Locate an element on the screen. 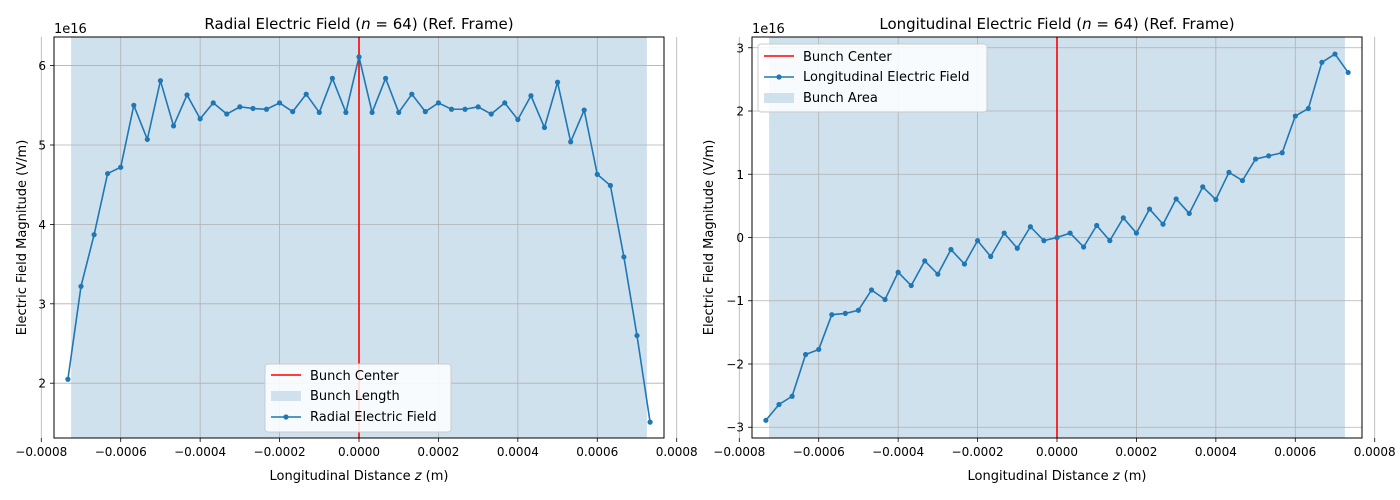 This screenshot has width=1400, height=500. radial-y-axis-label: Electric Field Magnitude (V/m) is located at coordinates (22, 238).